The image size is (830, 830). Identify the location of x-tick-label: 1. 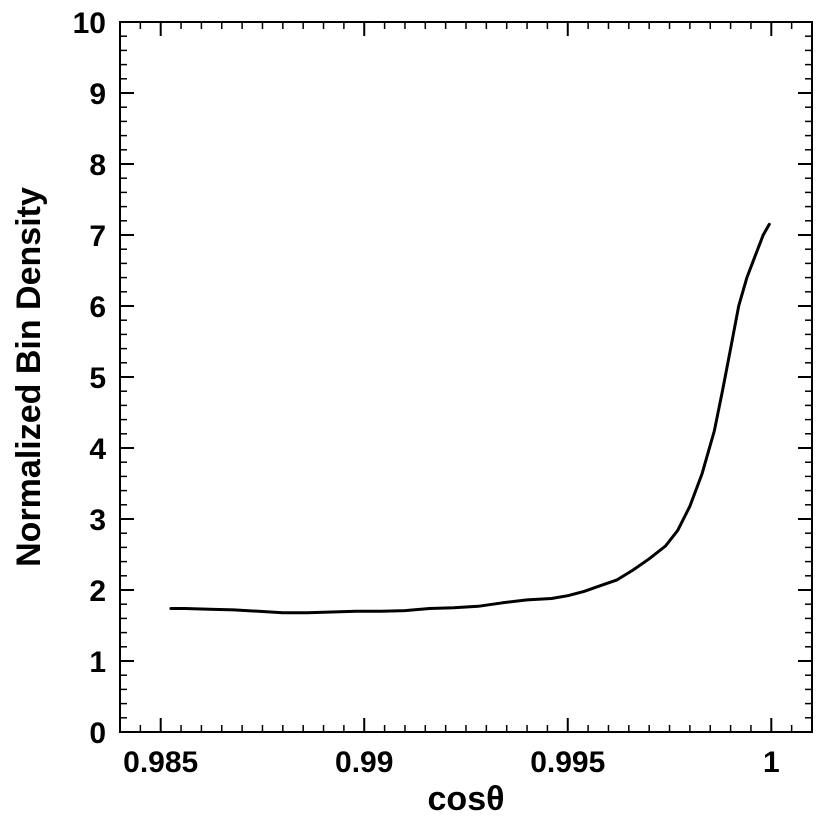
(771, 762).